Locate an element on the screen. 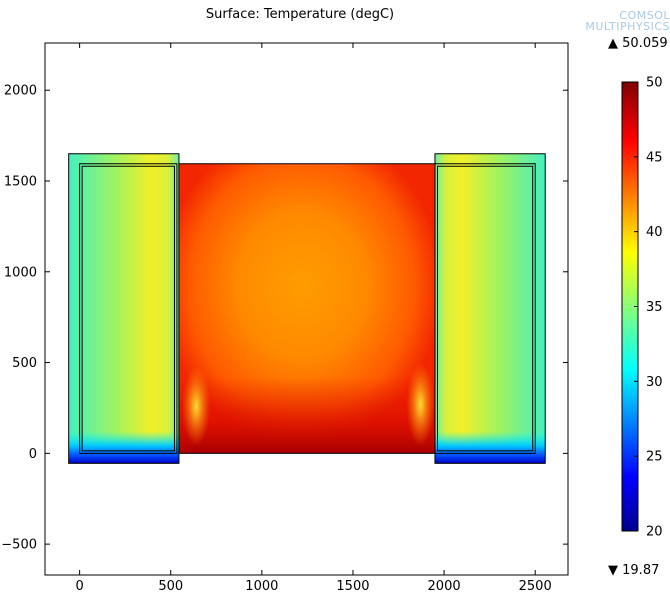  x-tick-label: 2500 is located at coordinates (535, 586).